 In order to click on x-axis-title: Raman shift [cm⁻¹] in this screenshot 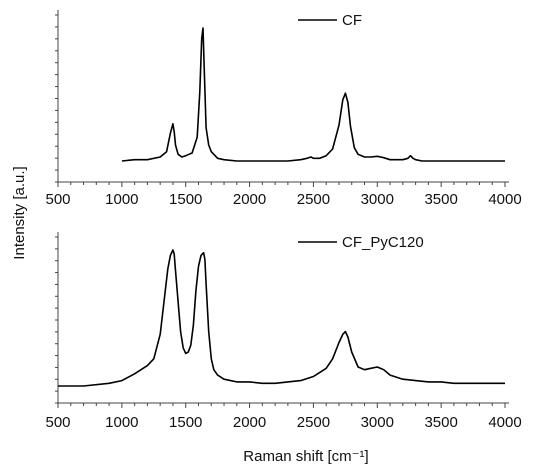, I will do `click(305, 456)`.